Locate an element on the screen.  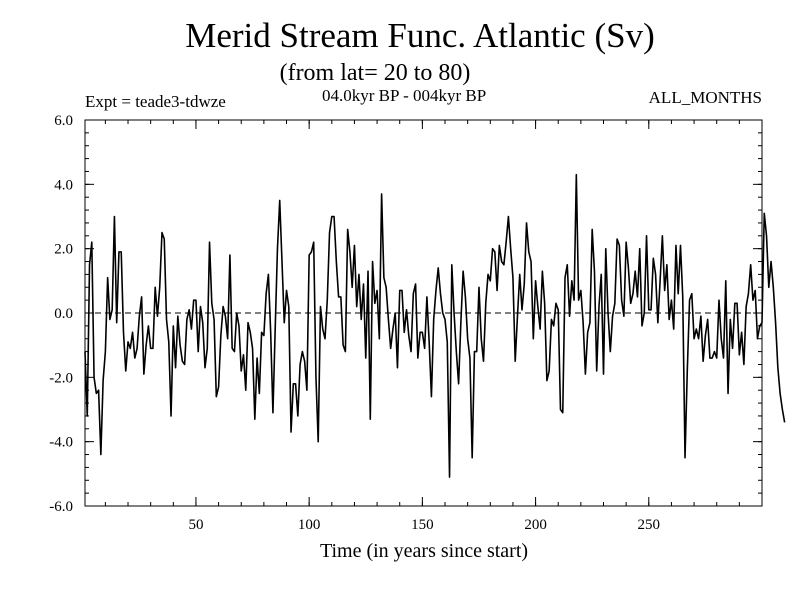
period-label: 04.0kyr BP - 004kyr BP is located at coordinates (404, 95).